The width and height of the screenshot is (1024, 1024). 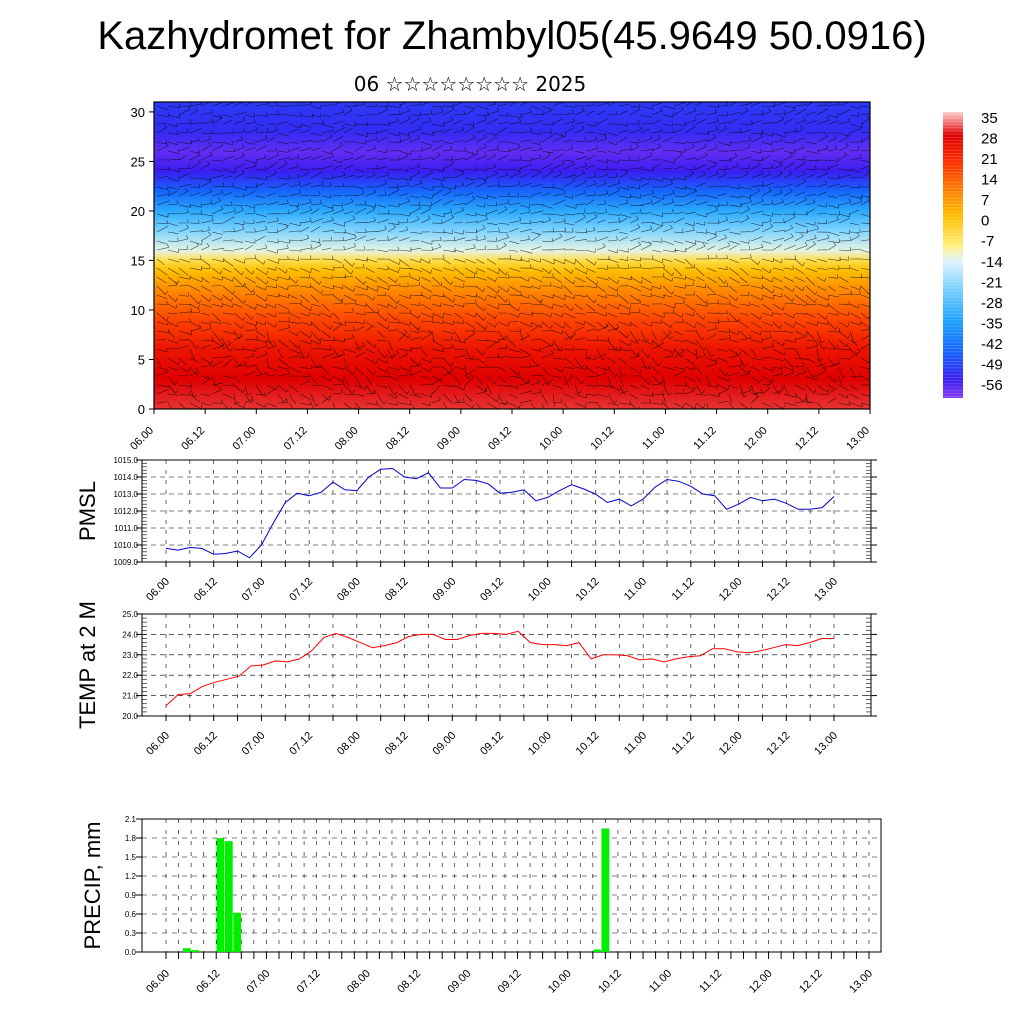 I want to click on colorbar-label: -7, so click(x=987, y=241).